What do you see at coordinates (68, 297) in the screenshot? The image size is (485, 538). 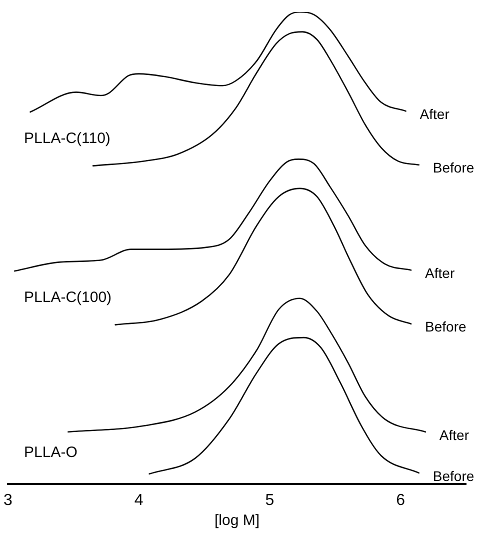 I see `annotation: PLLA-C(100)` at bounding box center [68, 297].